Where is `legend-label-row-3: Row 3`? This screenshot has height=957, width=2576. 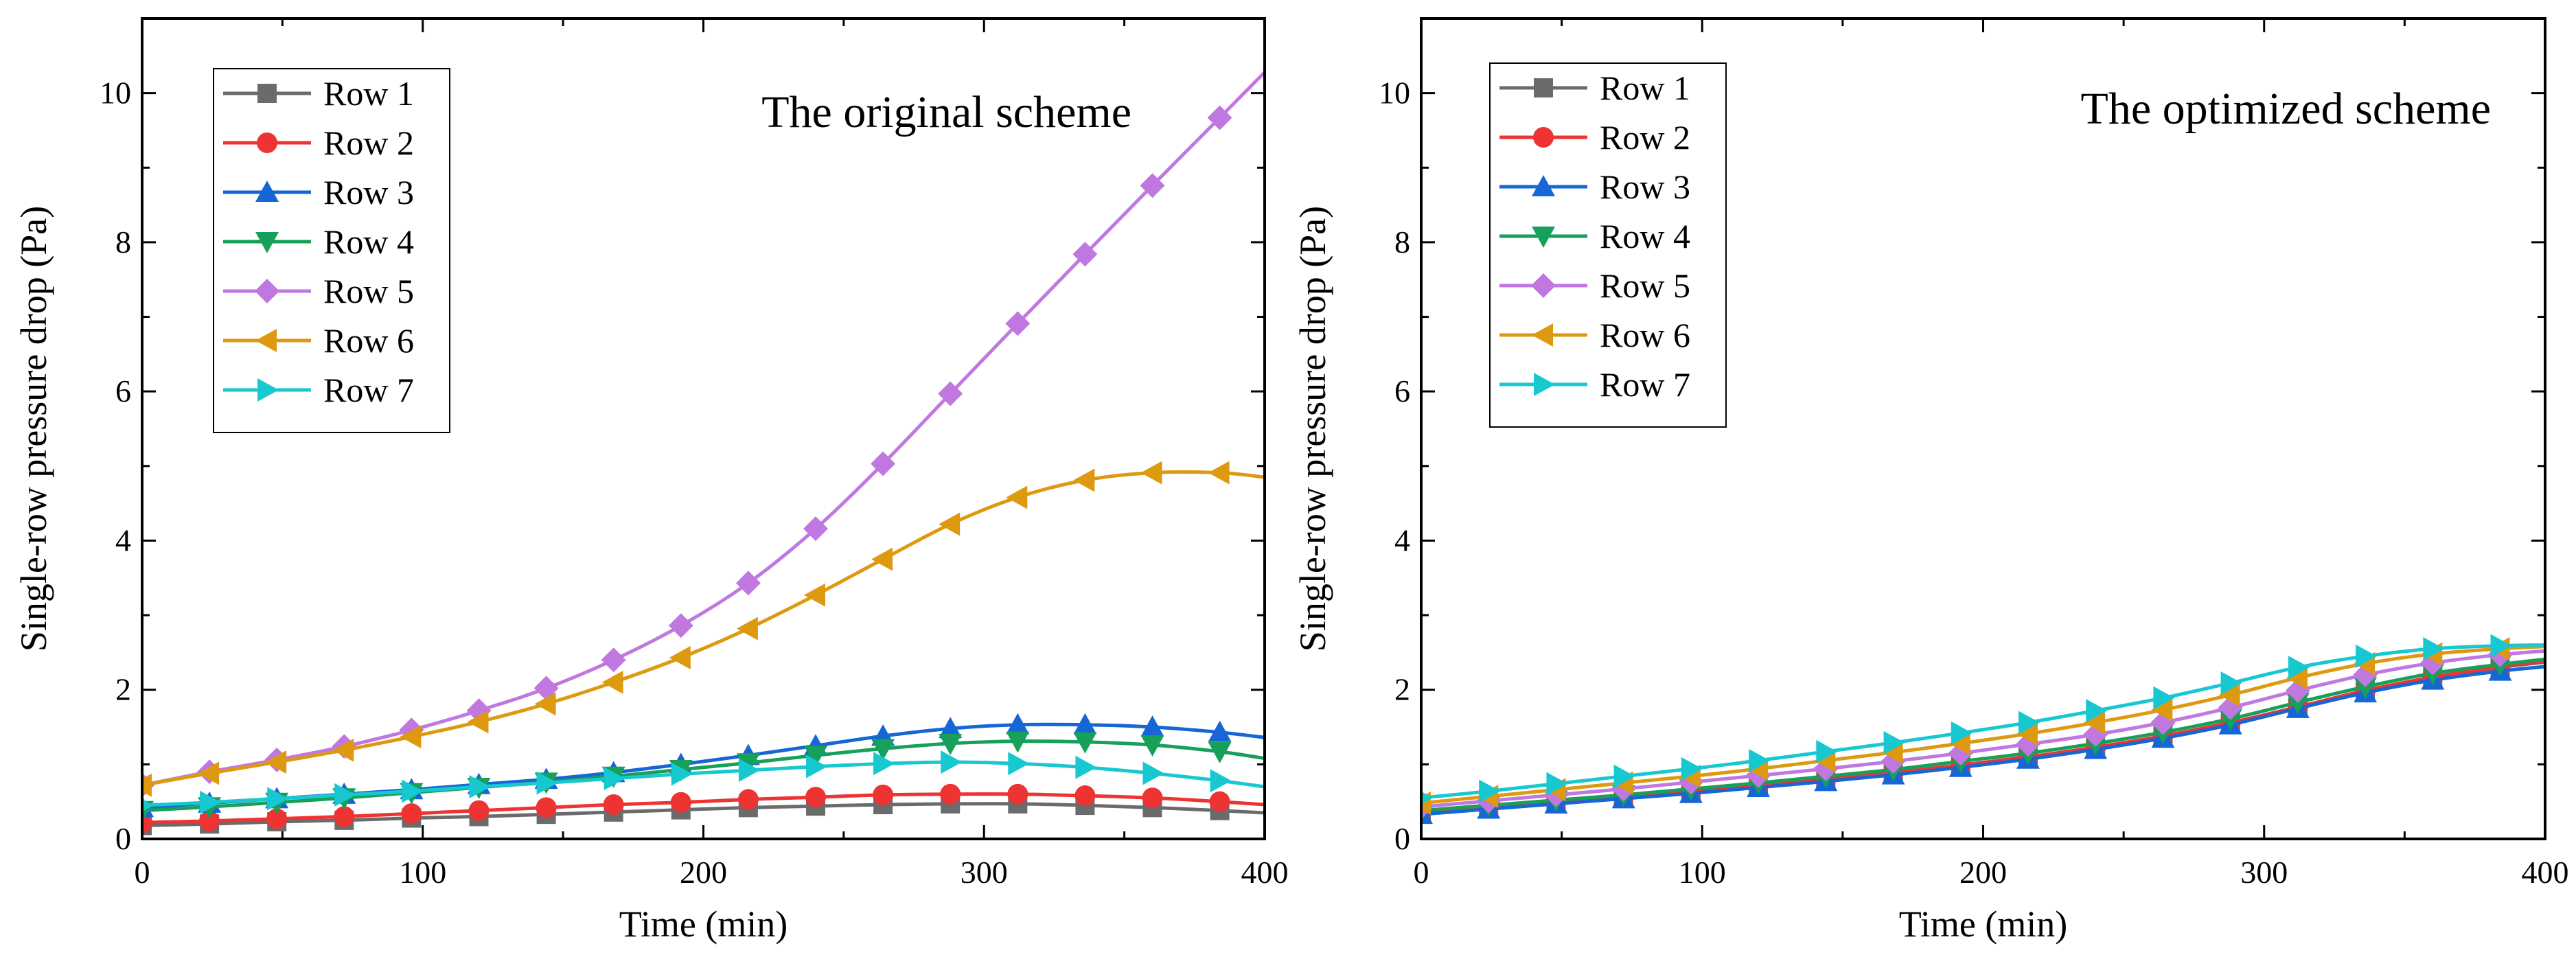 legend-label-row-3: Row 3 is located at coordinates (1645, 187).